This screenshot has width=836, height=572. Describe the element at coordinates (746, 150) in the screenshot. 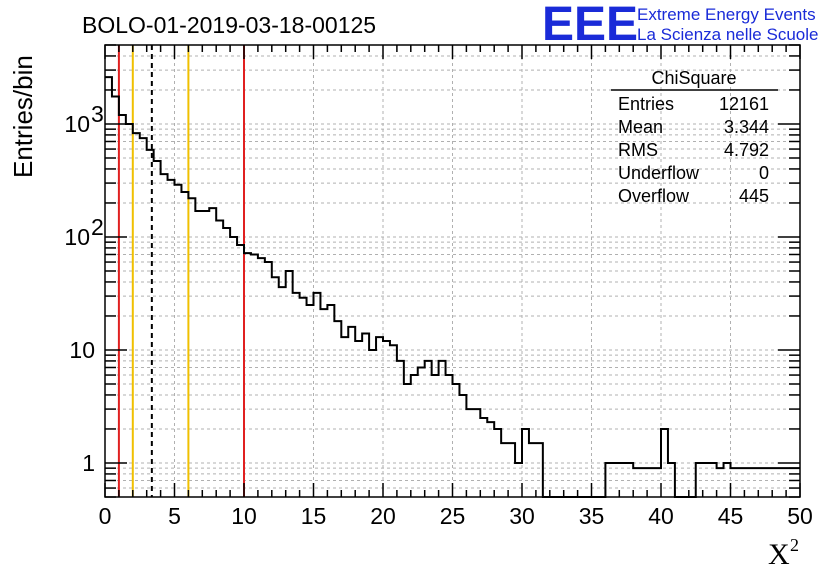

I see `stats-row-value: 4.792` at that location.